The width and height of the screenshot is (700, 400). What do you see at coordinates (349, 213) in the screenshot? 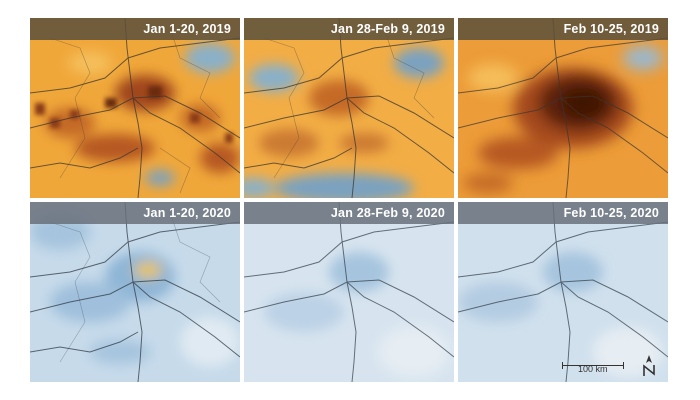
I see `panel-title: Jan 28-Feb 9, 2020` at bounding box center [349, 213].